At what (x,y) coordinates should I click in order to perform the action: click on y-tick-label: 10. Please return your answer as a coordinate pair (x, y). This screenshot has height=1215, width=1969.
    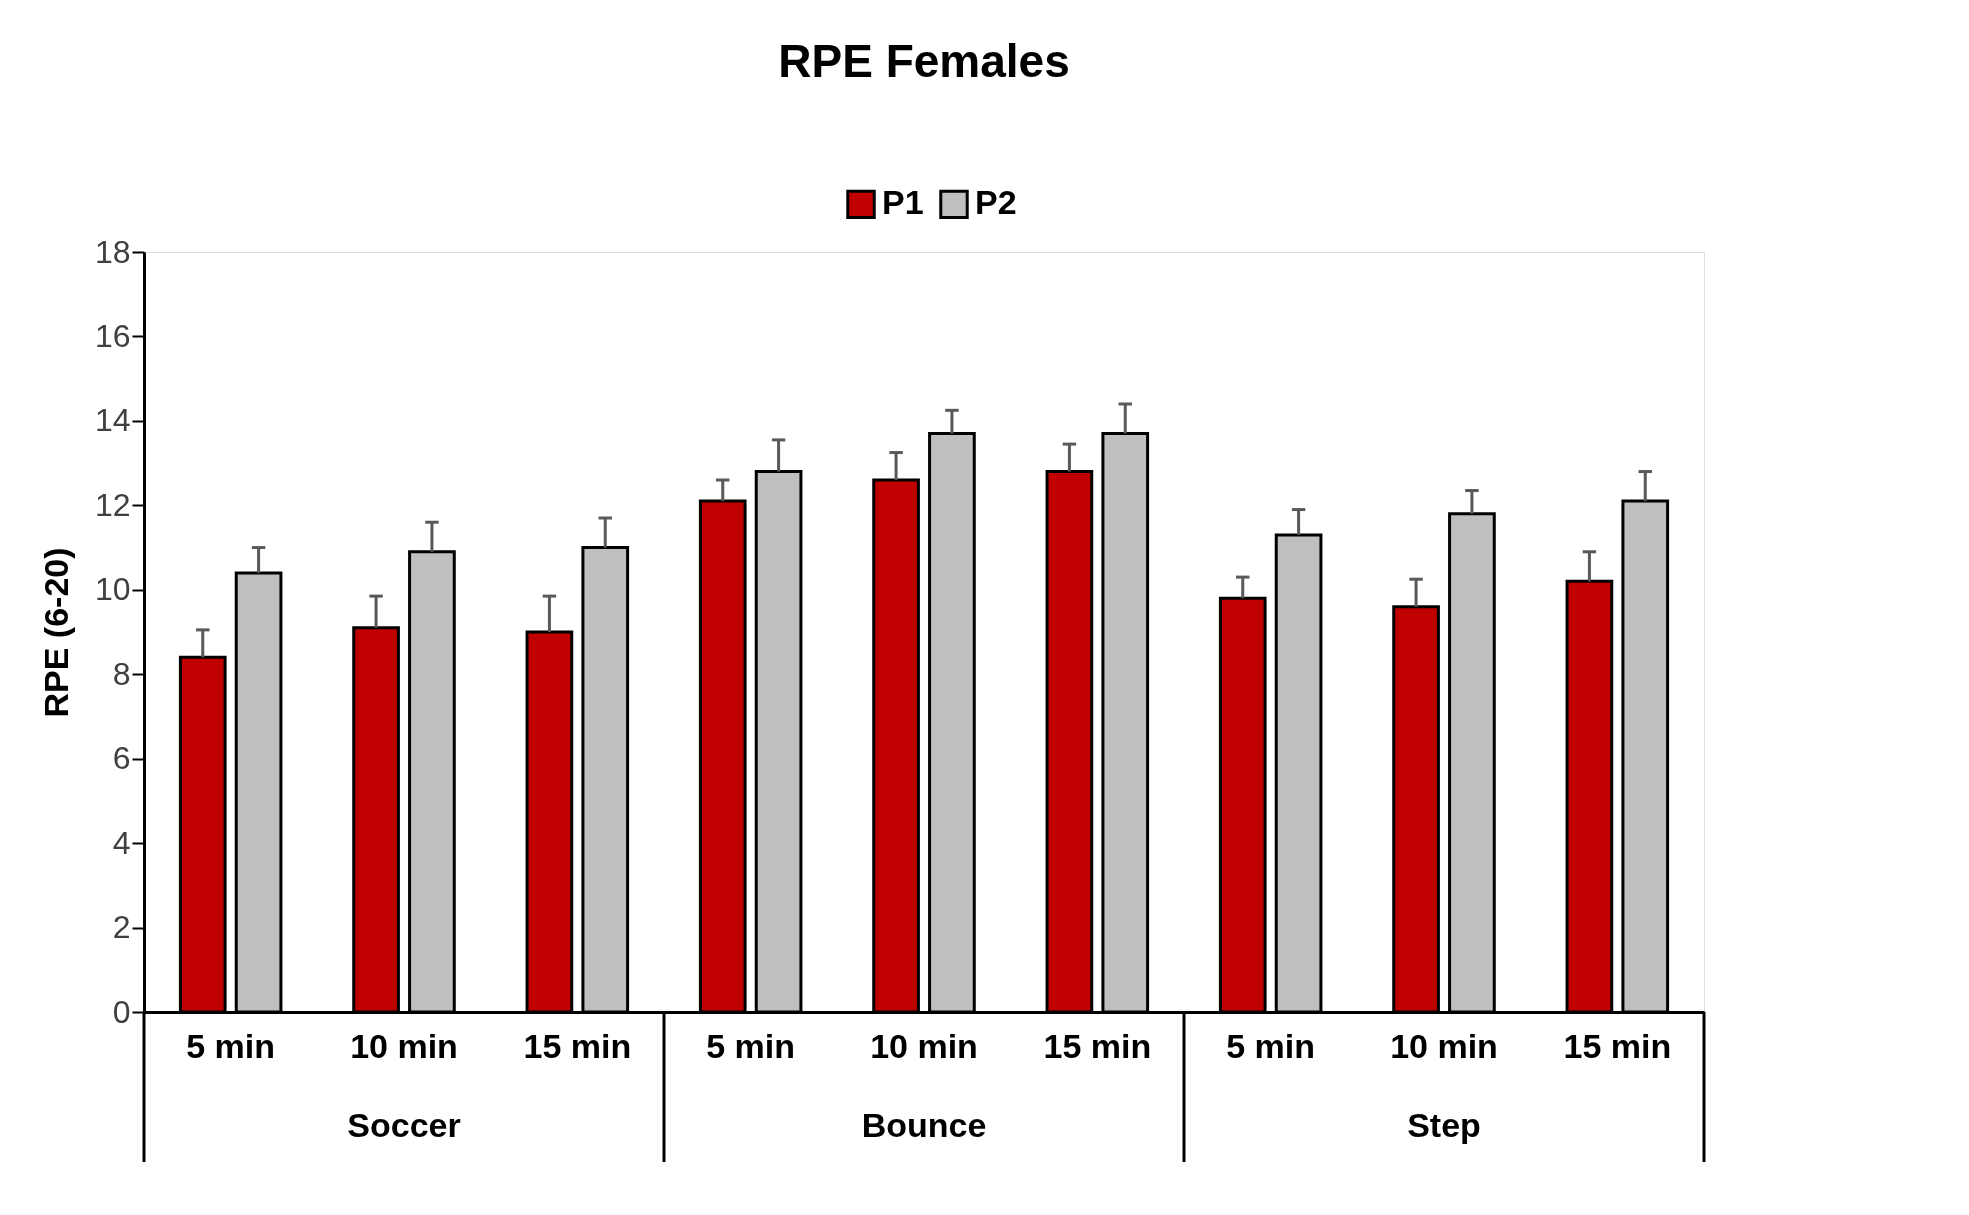
    Looking at the image, I should click on (112, 589).